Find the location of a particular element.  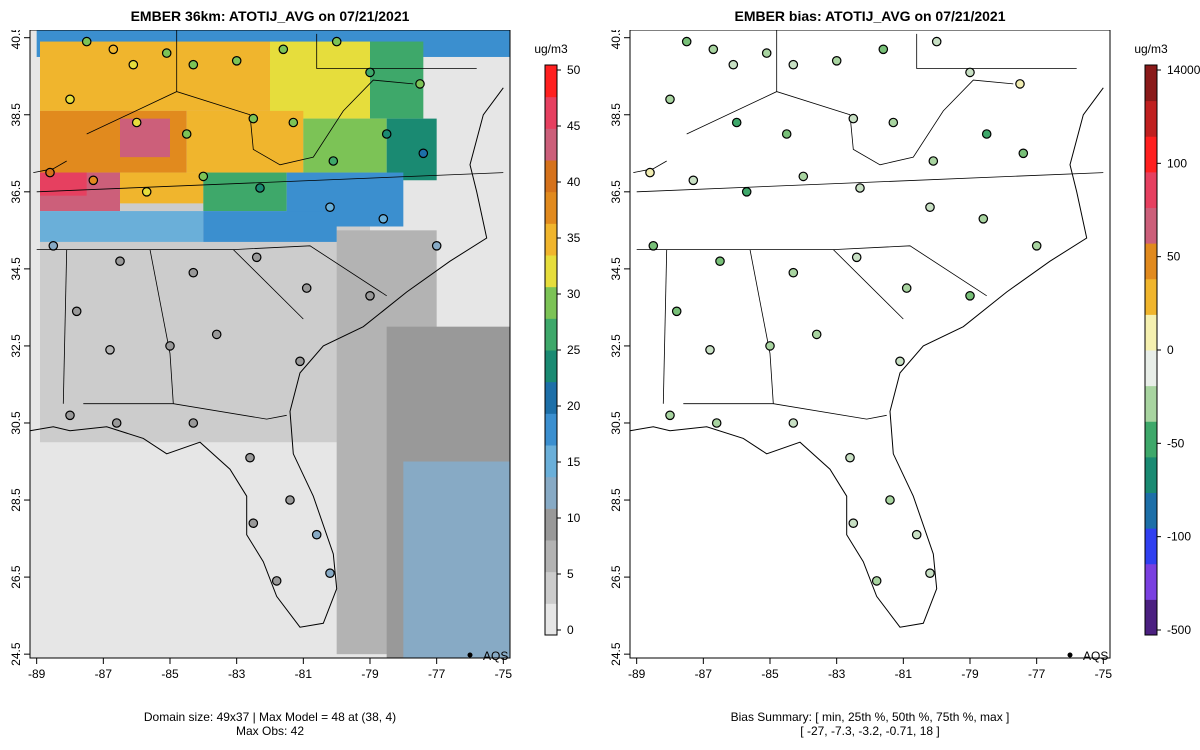

colorbar-tick-label: 20 is located at coordinates (574, 406).